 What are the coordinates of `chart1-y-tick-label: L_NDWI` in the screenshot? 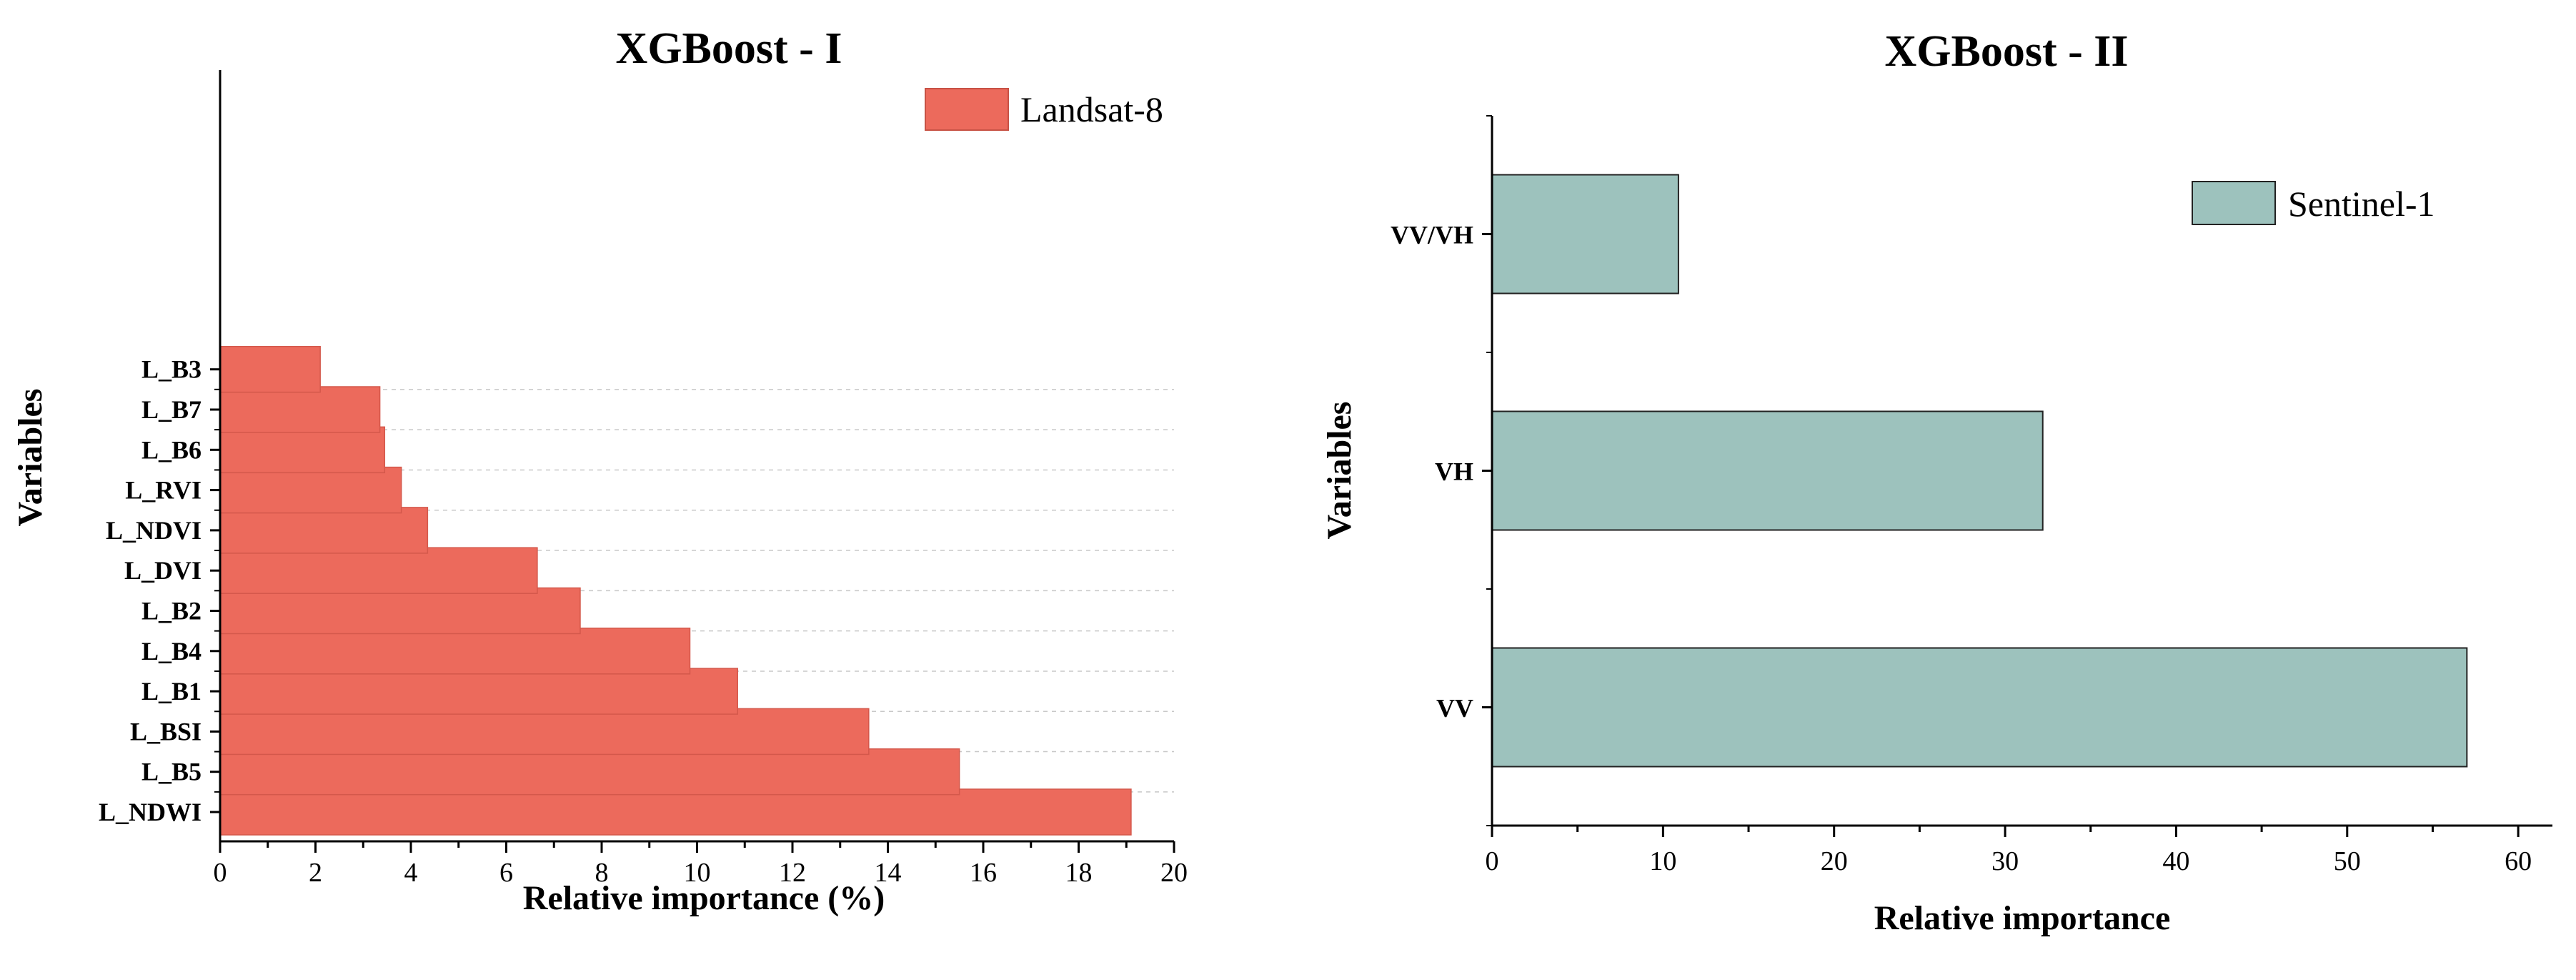 It's located at (150, 812).